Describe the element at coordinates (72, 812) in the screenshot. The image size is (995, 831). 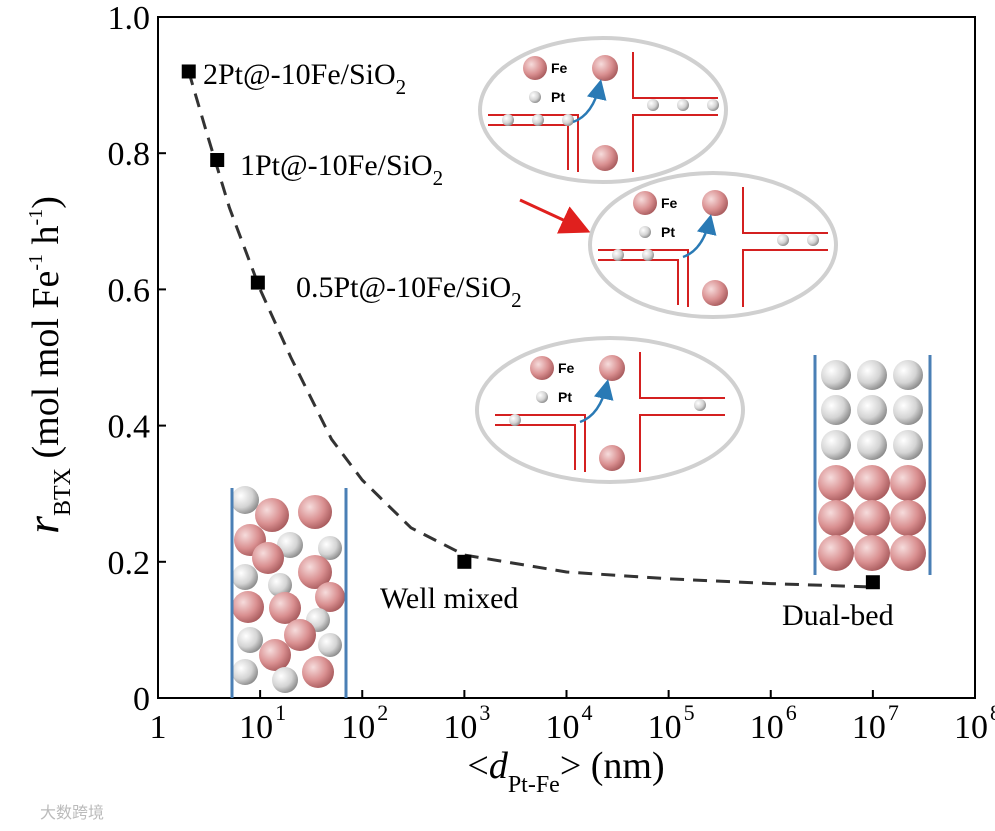
I see `watermark: 大数跨境` at that location.